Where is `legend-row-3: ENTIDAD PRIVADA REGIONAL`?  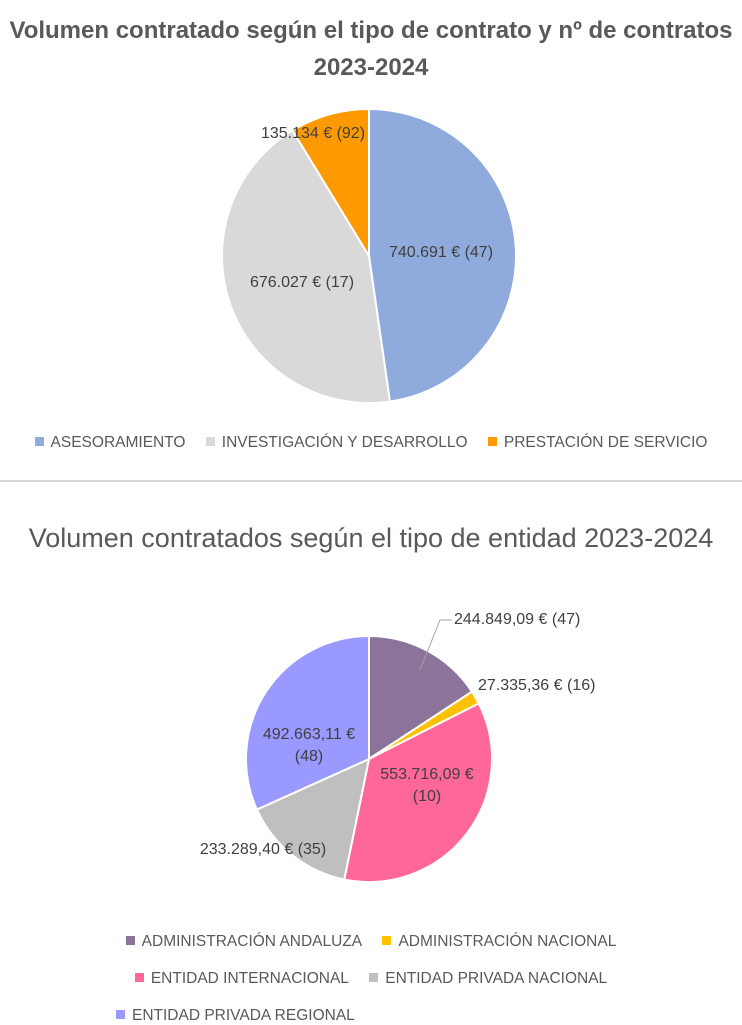
legend-row-3: ENTIDAD PRIVADA REGIONAL is located at coordinates (316, 1016).